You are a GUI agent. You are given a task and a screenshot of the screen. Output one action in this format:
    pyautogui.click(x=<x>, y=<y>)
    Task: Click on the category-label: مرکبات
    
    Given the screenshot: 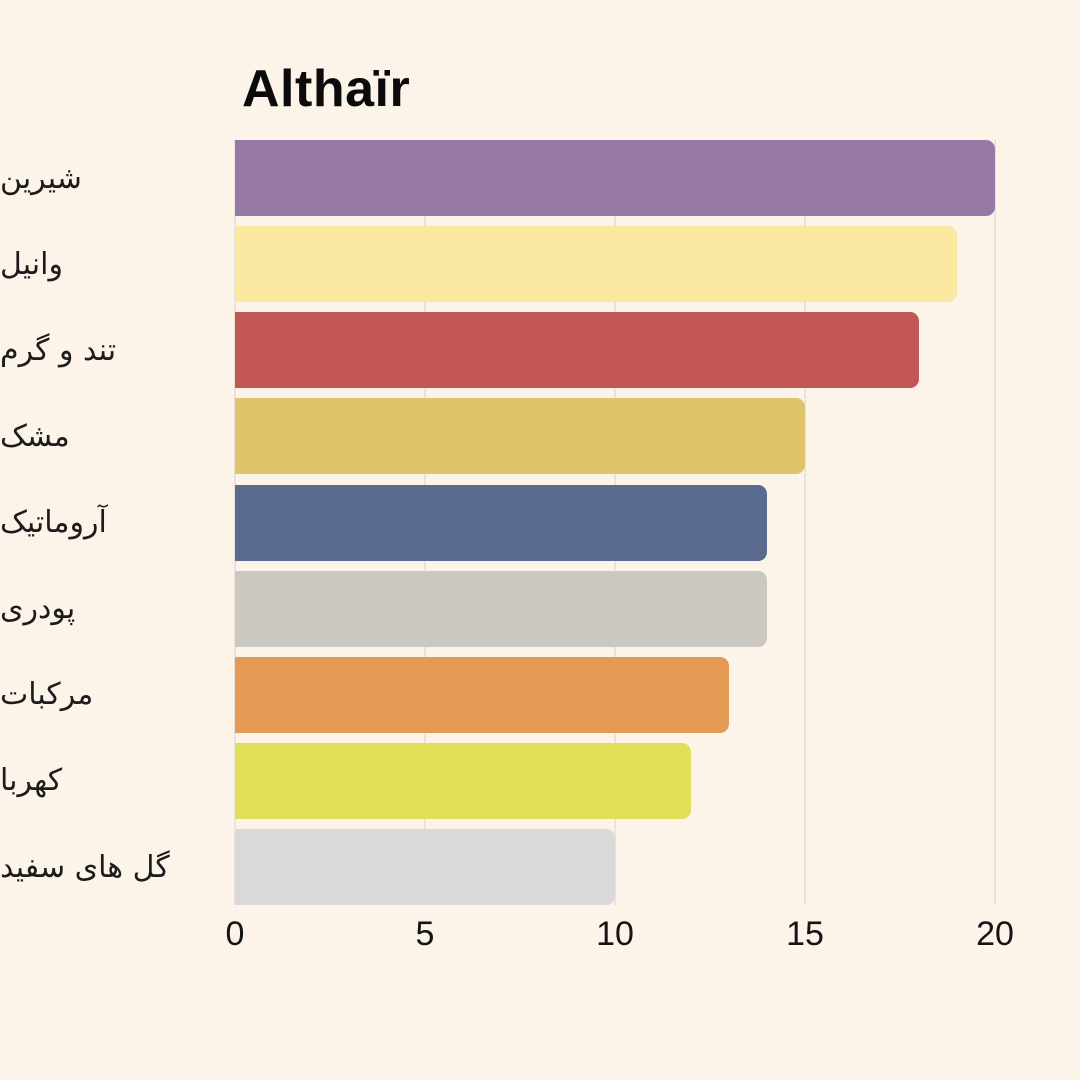 What is the action you would take?
    pyautogui.click(x=47, y=695)
    